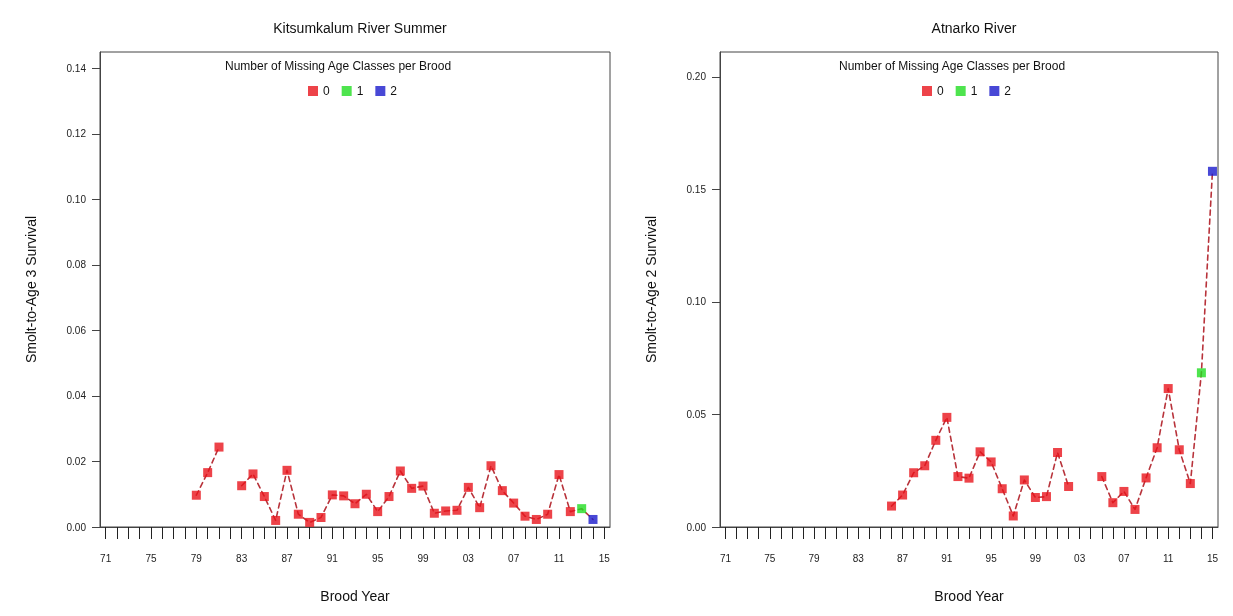 This screenshot has width=1233, height=616. I want to click on x-tick-label: 91, so click(332, 558).